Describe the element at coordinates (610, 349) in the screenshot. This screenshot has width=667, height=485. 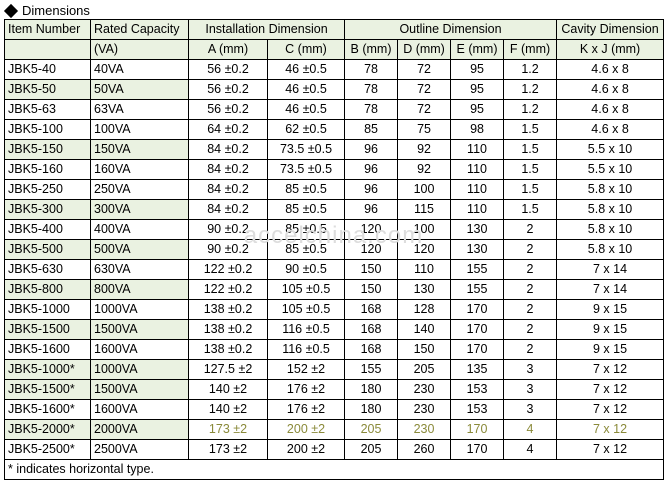
I see `cell-kxj-mm: 9 x 15` at that location.